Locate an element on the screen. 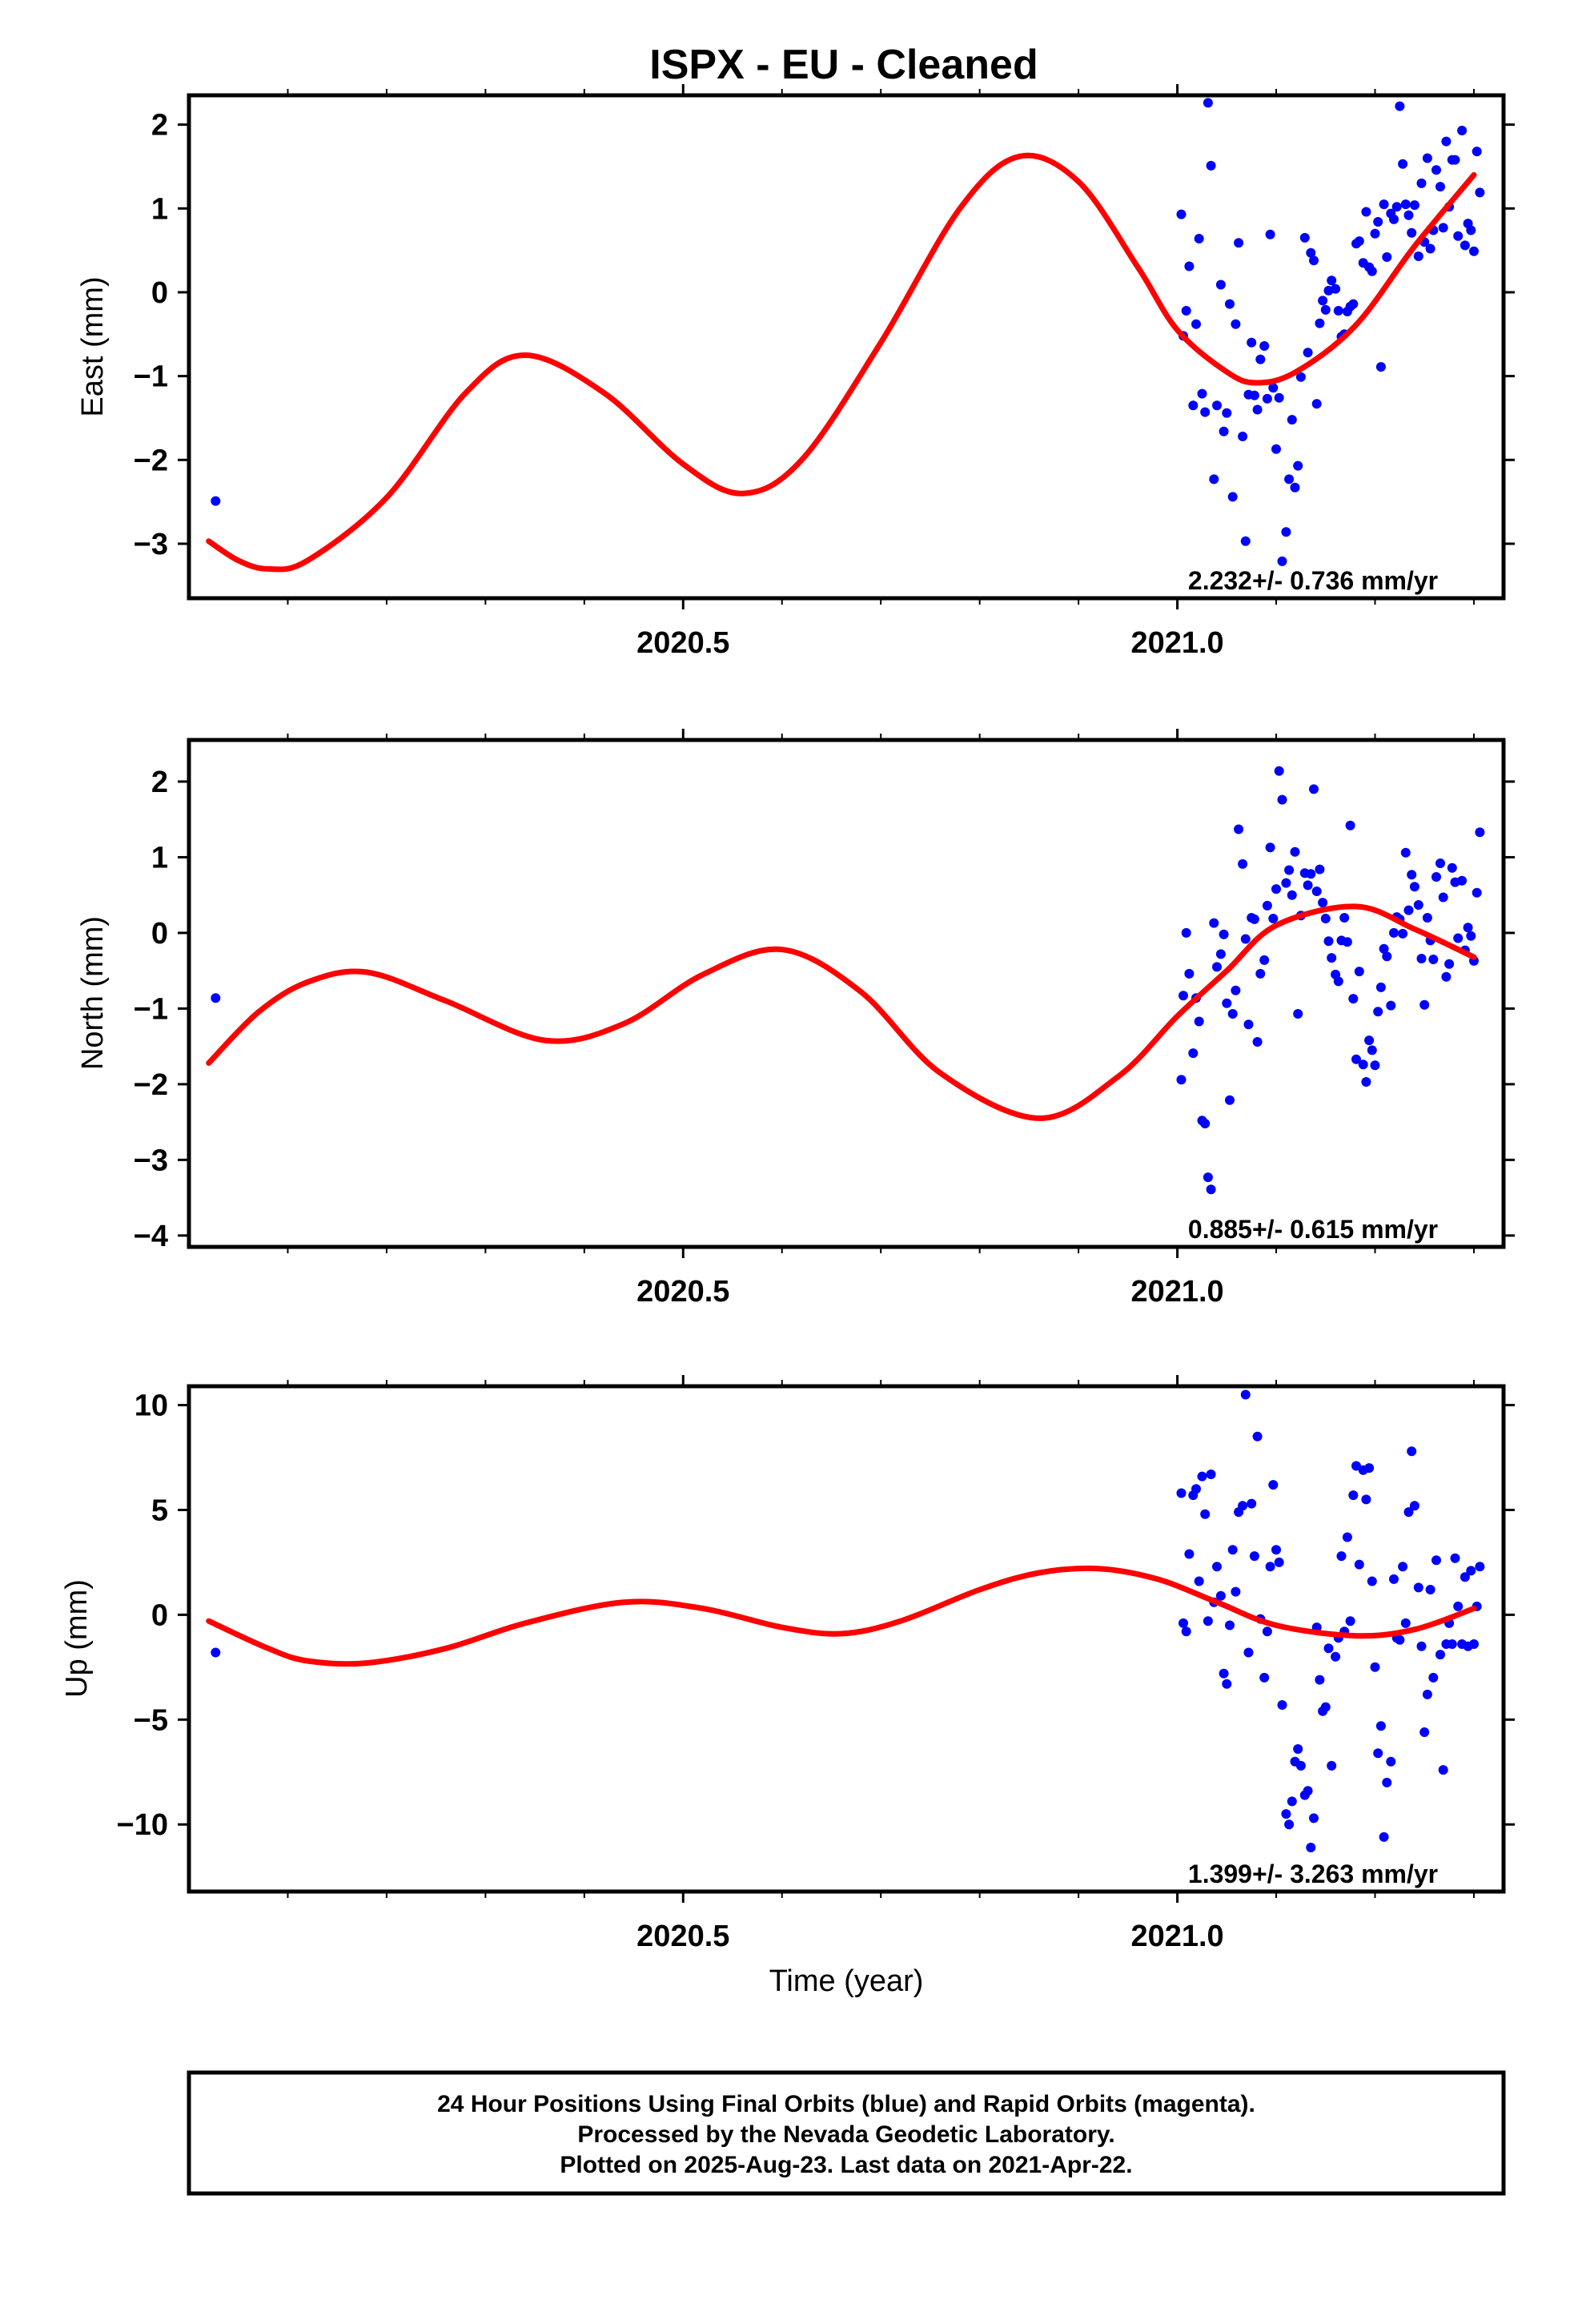 The width and height of the screenshot is (1582, 2324). north-ytick-label: −1 is located at coordinates (151, 1009).